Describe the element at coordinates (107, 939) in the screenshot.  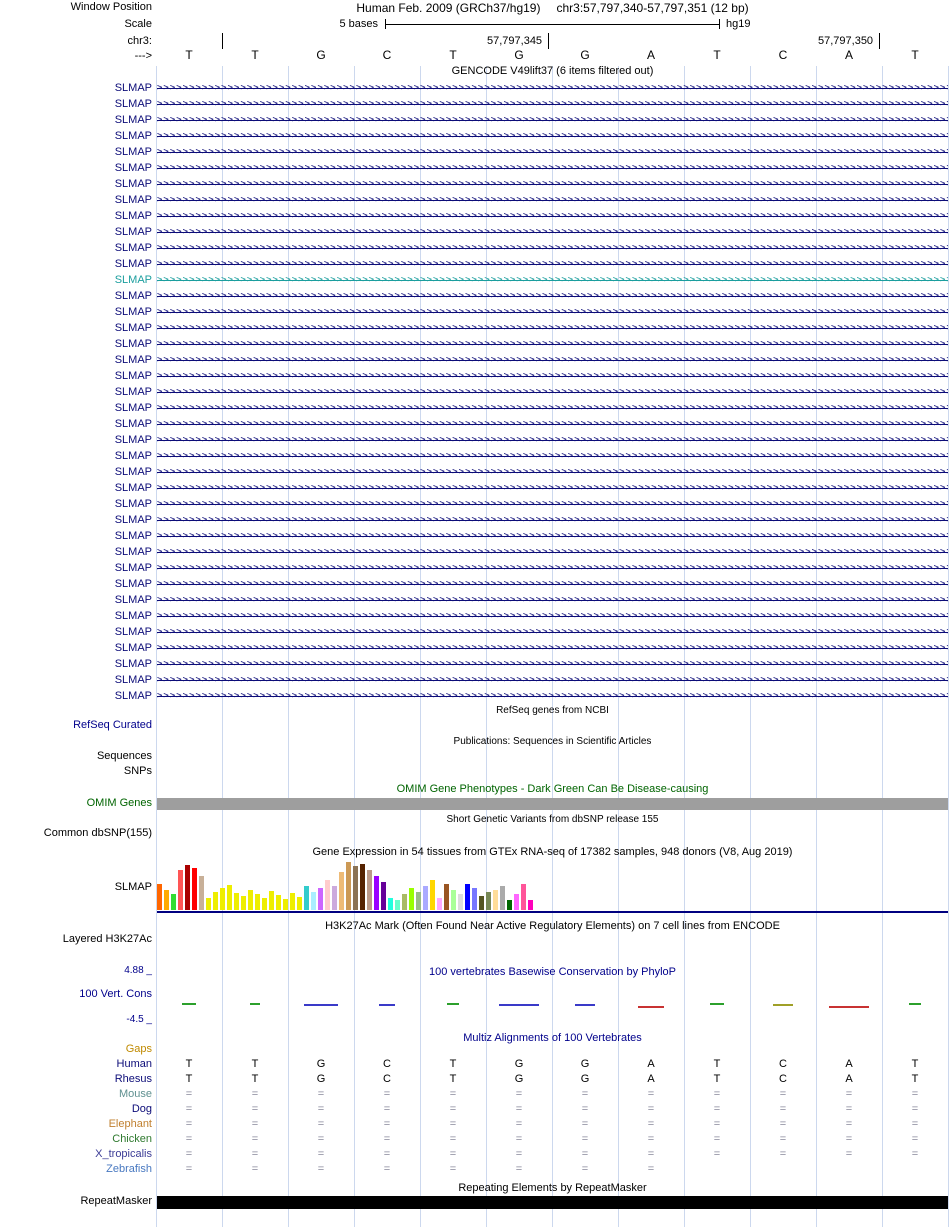
I see `track-label-h3k27ac: Layered H3K27Ac` at that location.